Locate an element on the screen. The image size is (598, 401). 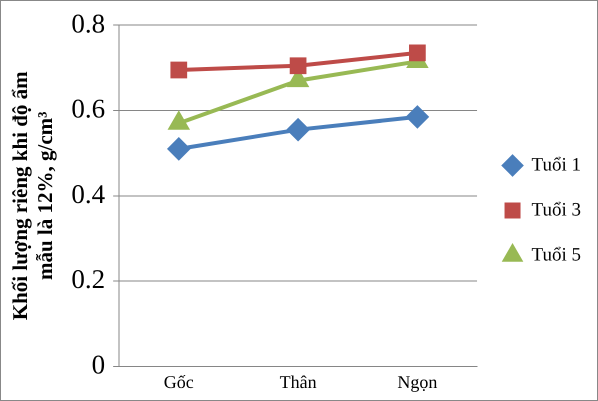
y-tick-label: 0 is located at coordinates (99, 364).